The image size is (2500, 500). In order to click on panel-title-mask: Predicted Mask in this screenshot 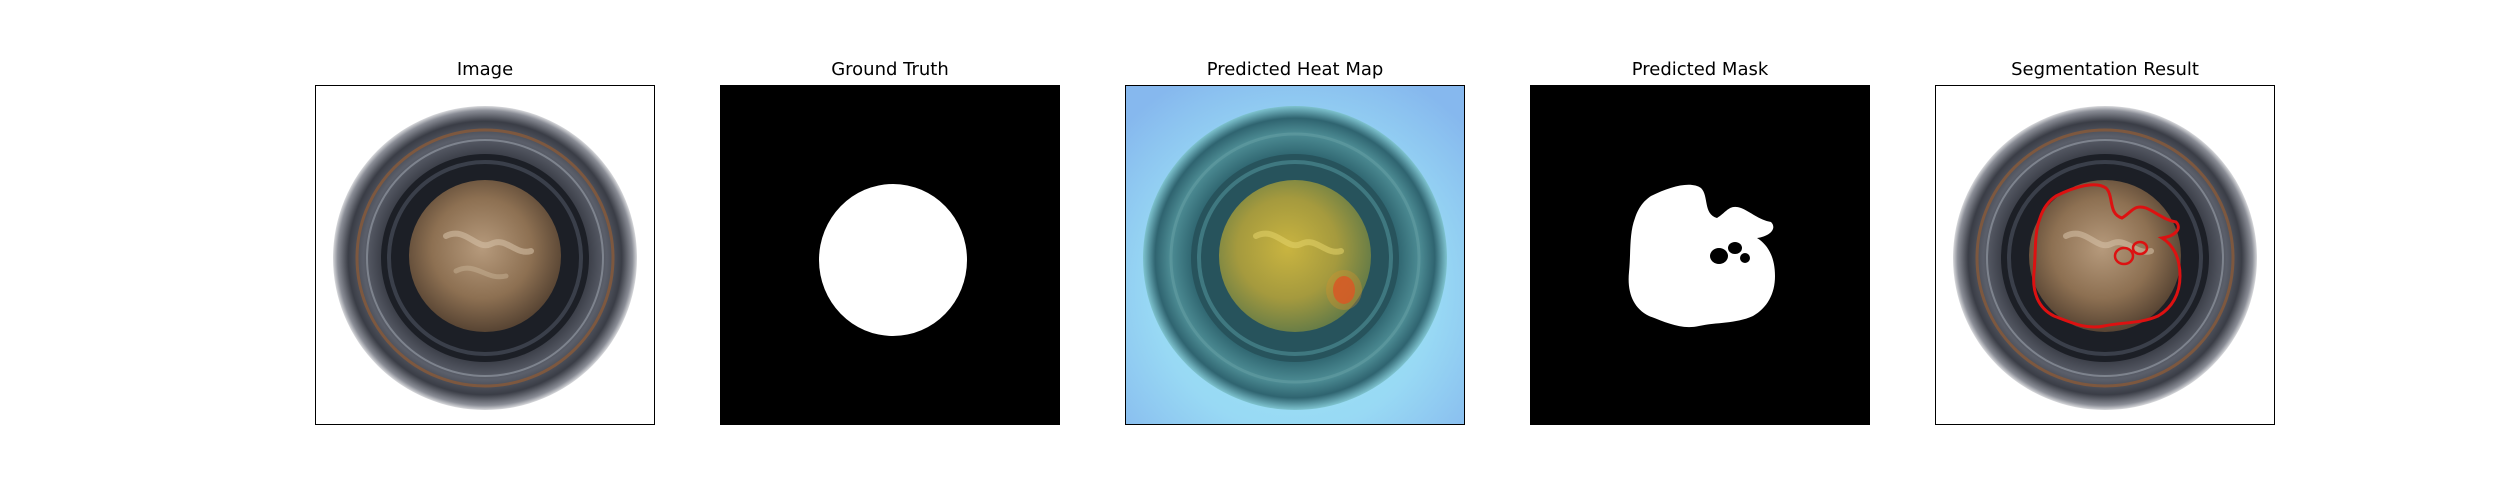, I will do `click(1700, 69)`.